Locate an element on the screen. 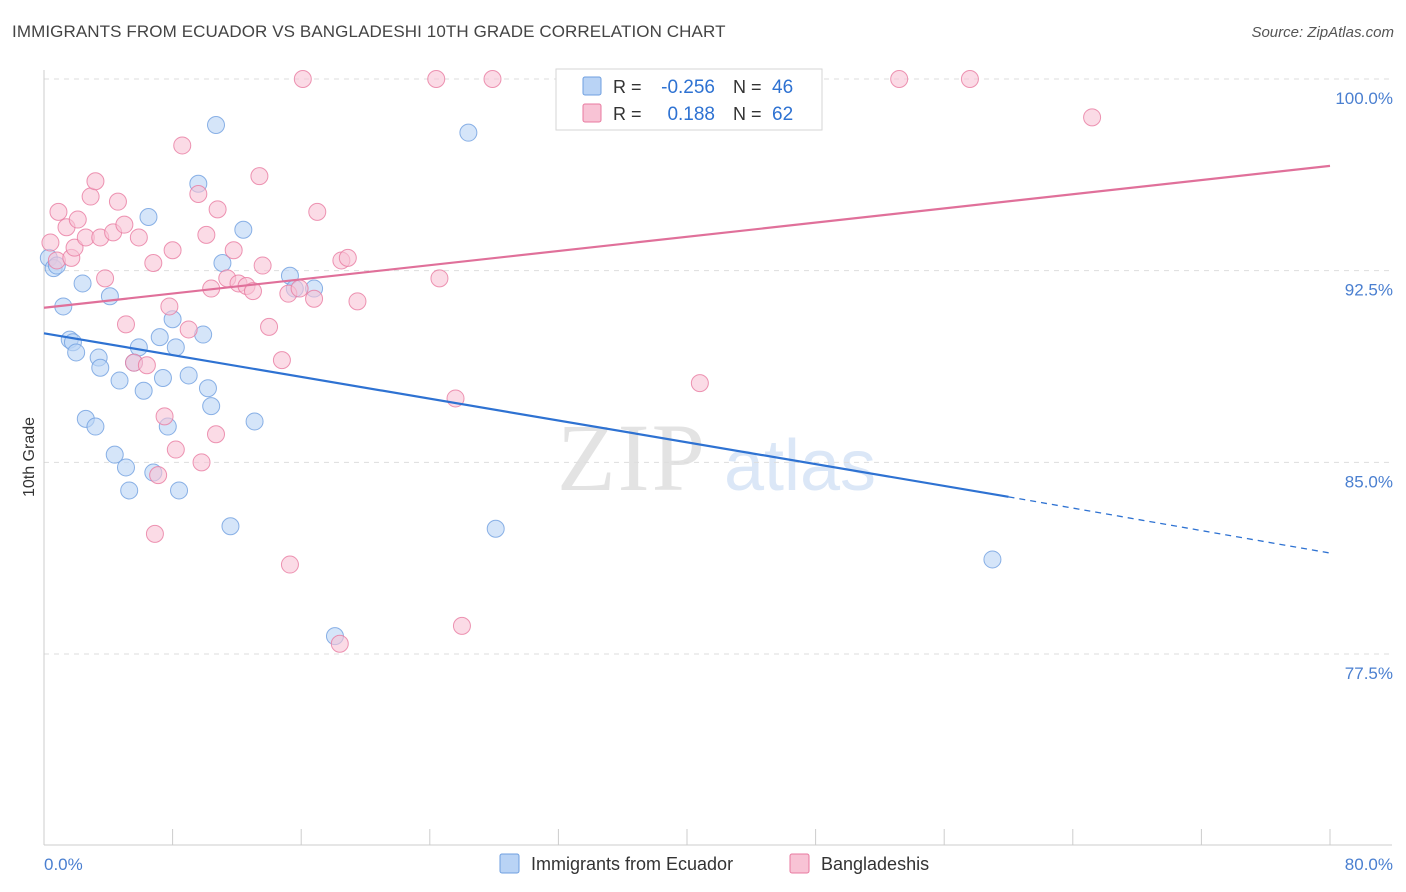  stats-n-value-blue: 46 is located at coordinates (782, 87).